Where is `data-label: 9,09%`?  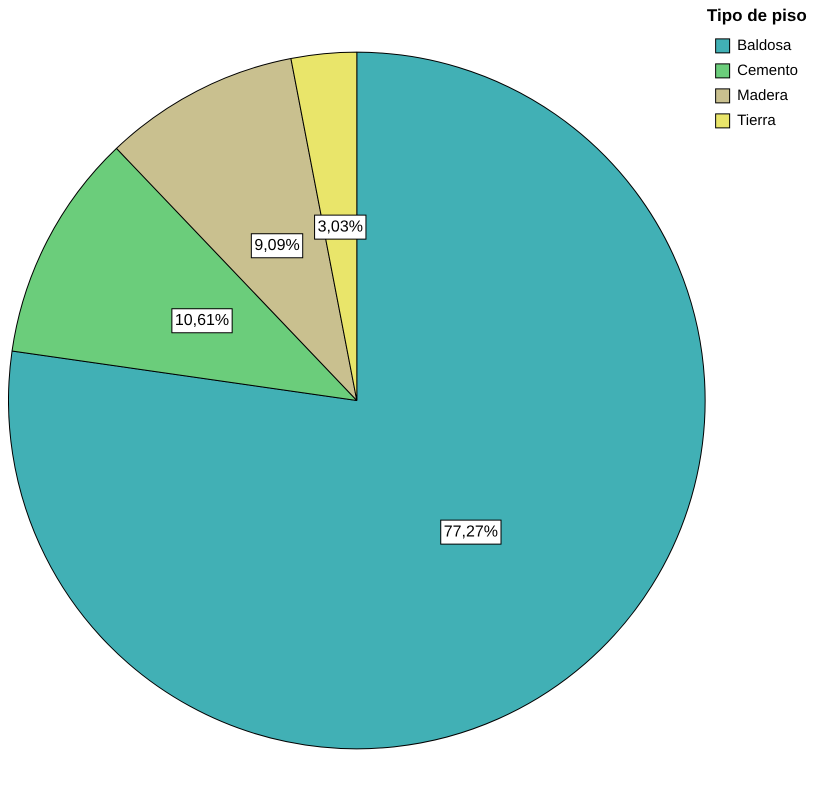
data-label: 9,09% is located at coordinates (277, 245).